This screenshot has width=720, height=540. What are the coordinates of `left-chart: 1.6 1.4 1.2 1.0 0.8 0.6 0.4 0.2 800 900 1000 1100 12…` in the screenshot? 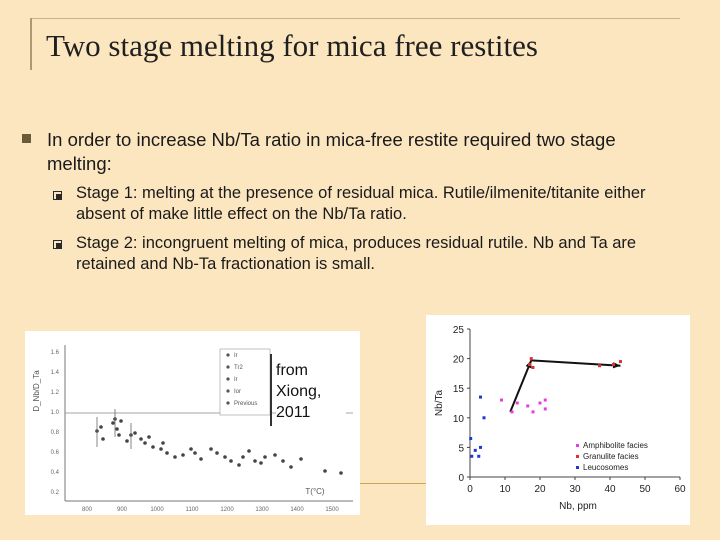 It's located at (203, 429).